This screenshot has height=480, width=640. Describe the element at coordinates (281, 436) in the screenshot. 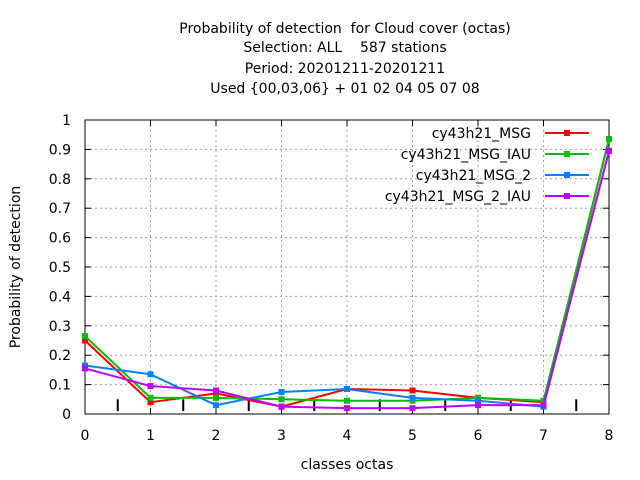

I see `x-tick-label: 3` at that location.